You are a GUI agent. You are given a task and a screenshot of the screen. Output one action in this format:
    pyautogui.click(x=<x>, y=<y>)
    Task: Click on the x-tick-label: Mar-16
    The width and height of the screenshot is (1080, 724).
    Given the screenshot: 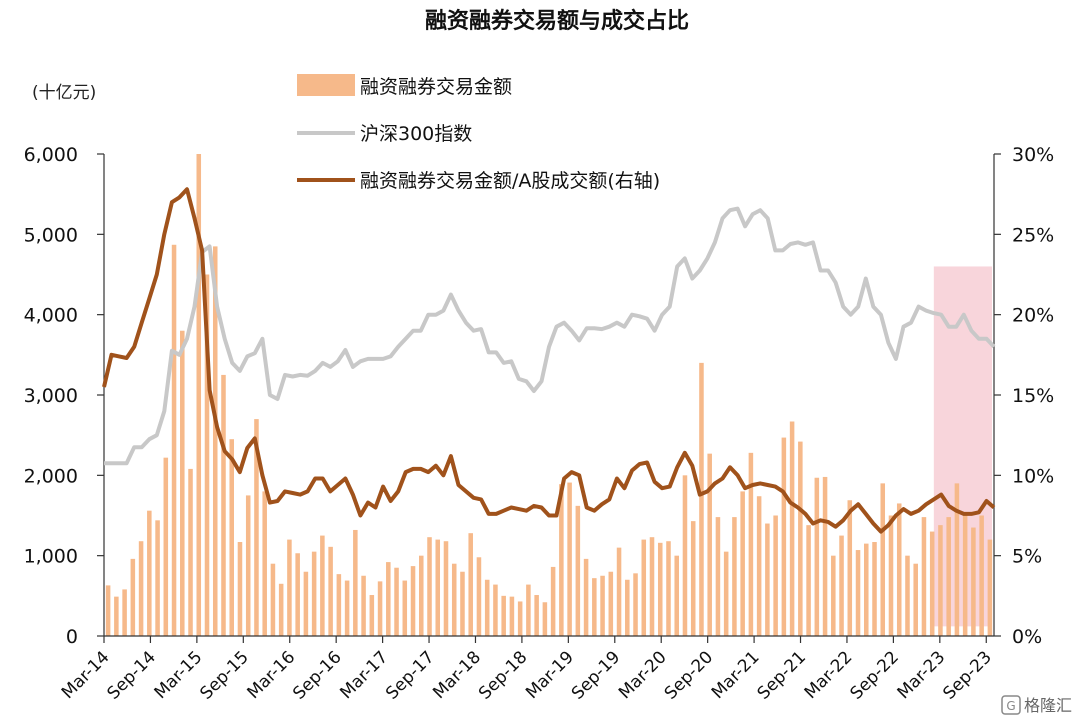 What is the action you would take?
    pyautogui.click(x=272, y=675)
    